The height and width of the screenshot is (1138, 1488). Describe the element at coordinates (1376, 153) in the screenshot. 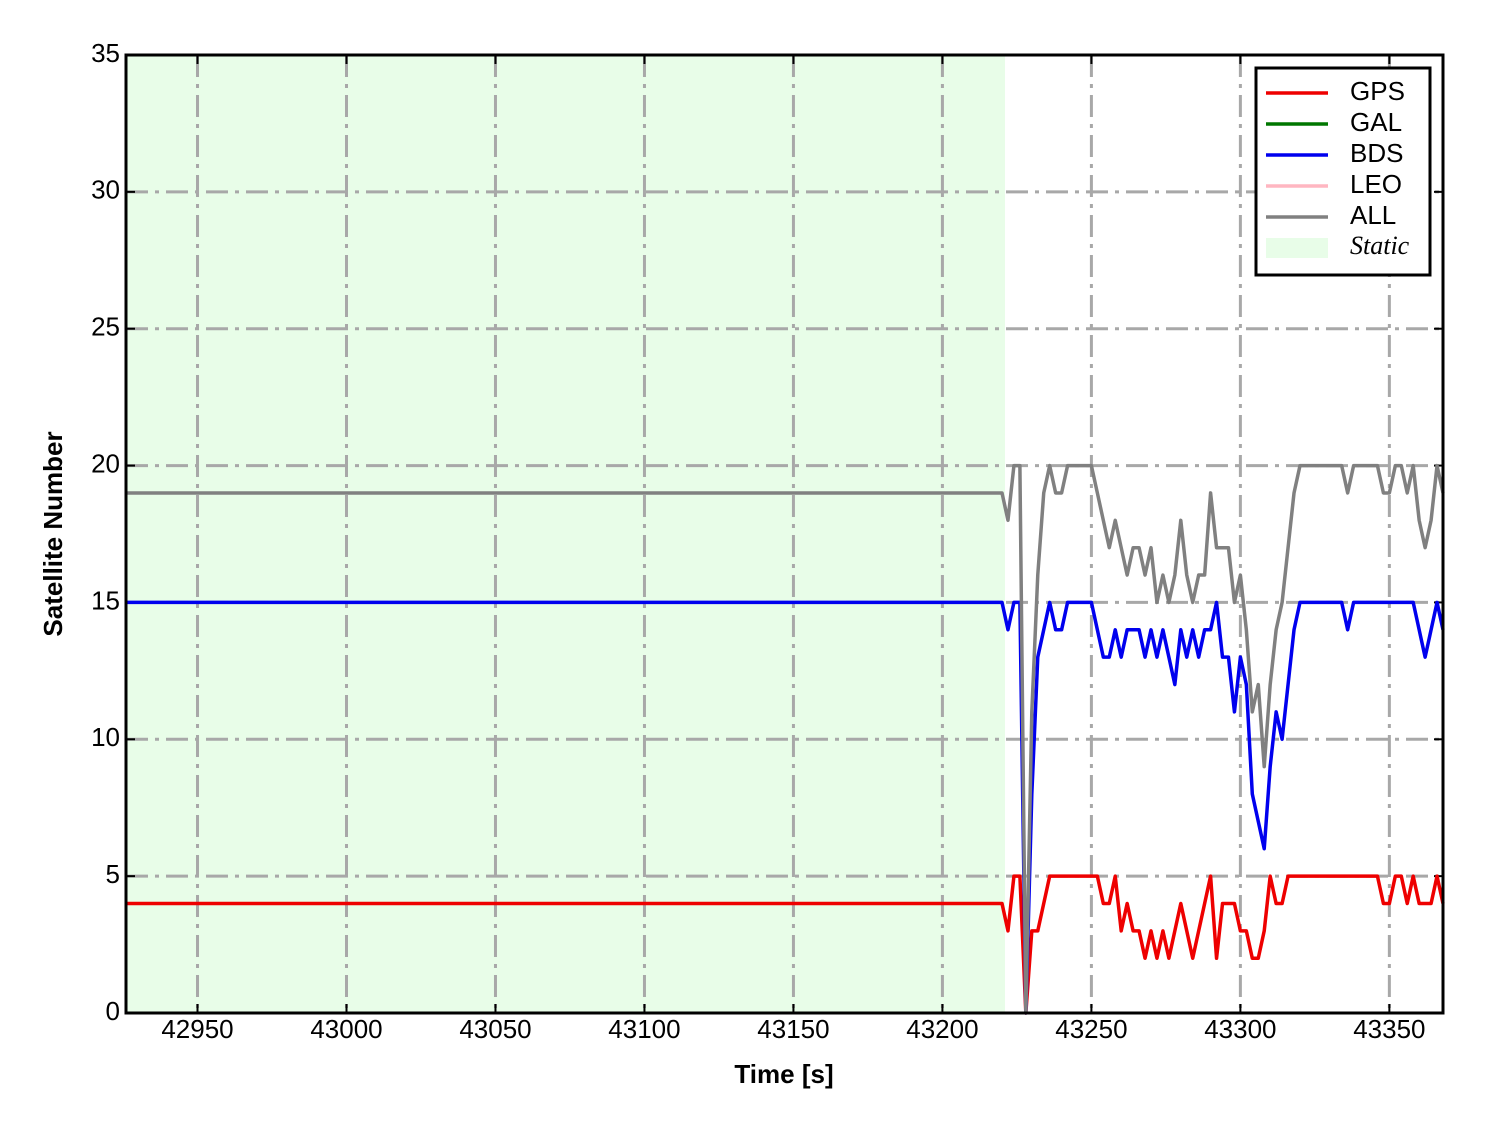

I see `legend-label: BDS` at that location.